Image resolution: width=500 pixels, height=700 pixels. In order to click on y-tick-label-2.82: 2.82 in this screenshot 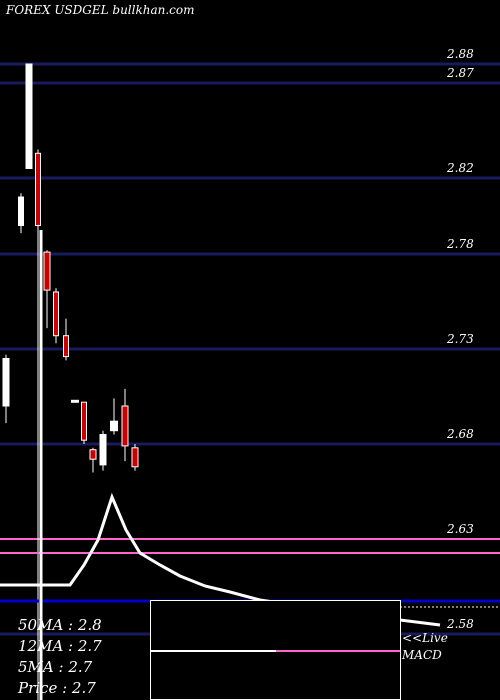, I will do `click(460, 168)`.